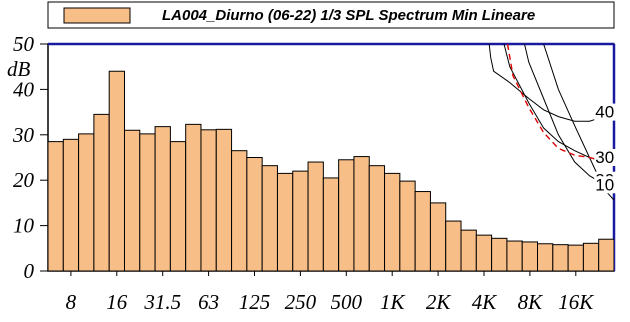 The height and width of the screenshot is (322, 630). Describe the element at coordinates (576, 302) in the screenshot. I see `x-tick-label: 16K` at that location.